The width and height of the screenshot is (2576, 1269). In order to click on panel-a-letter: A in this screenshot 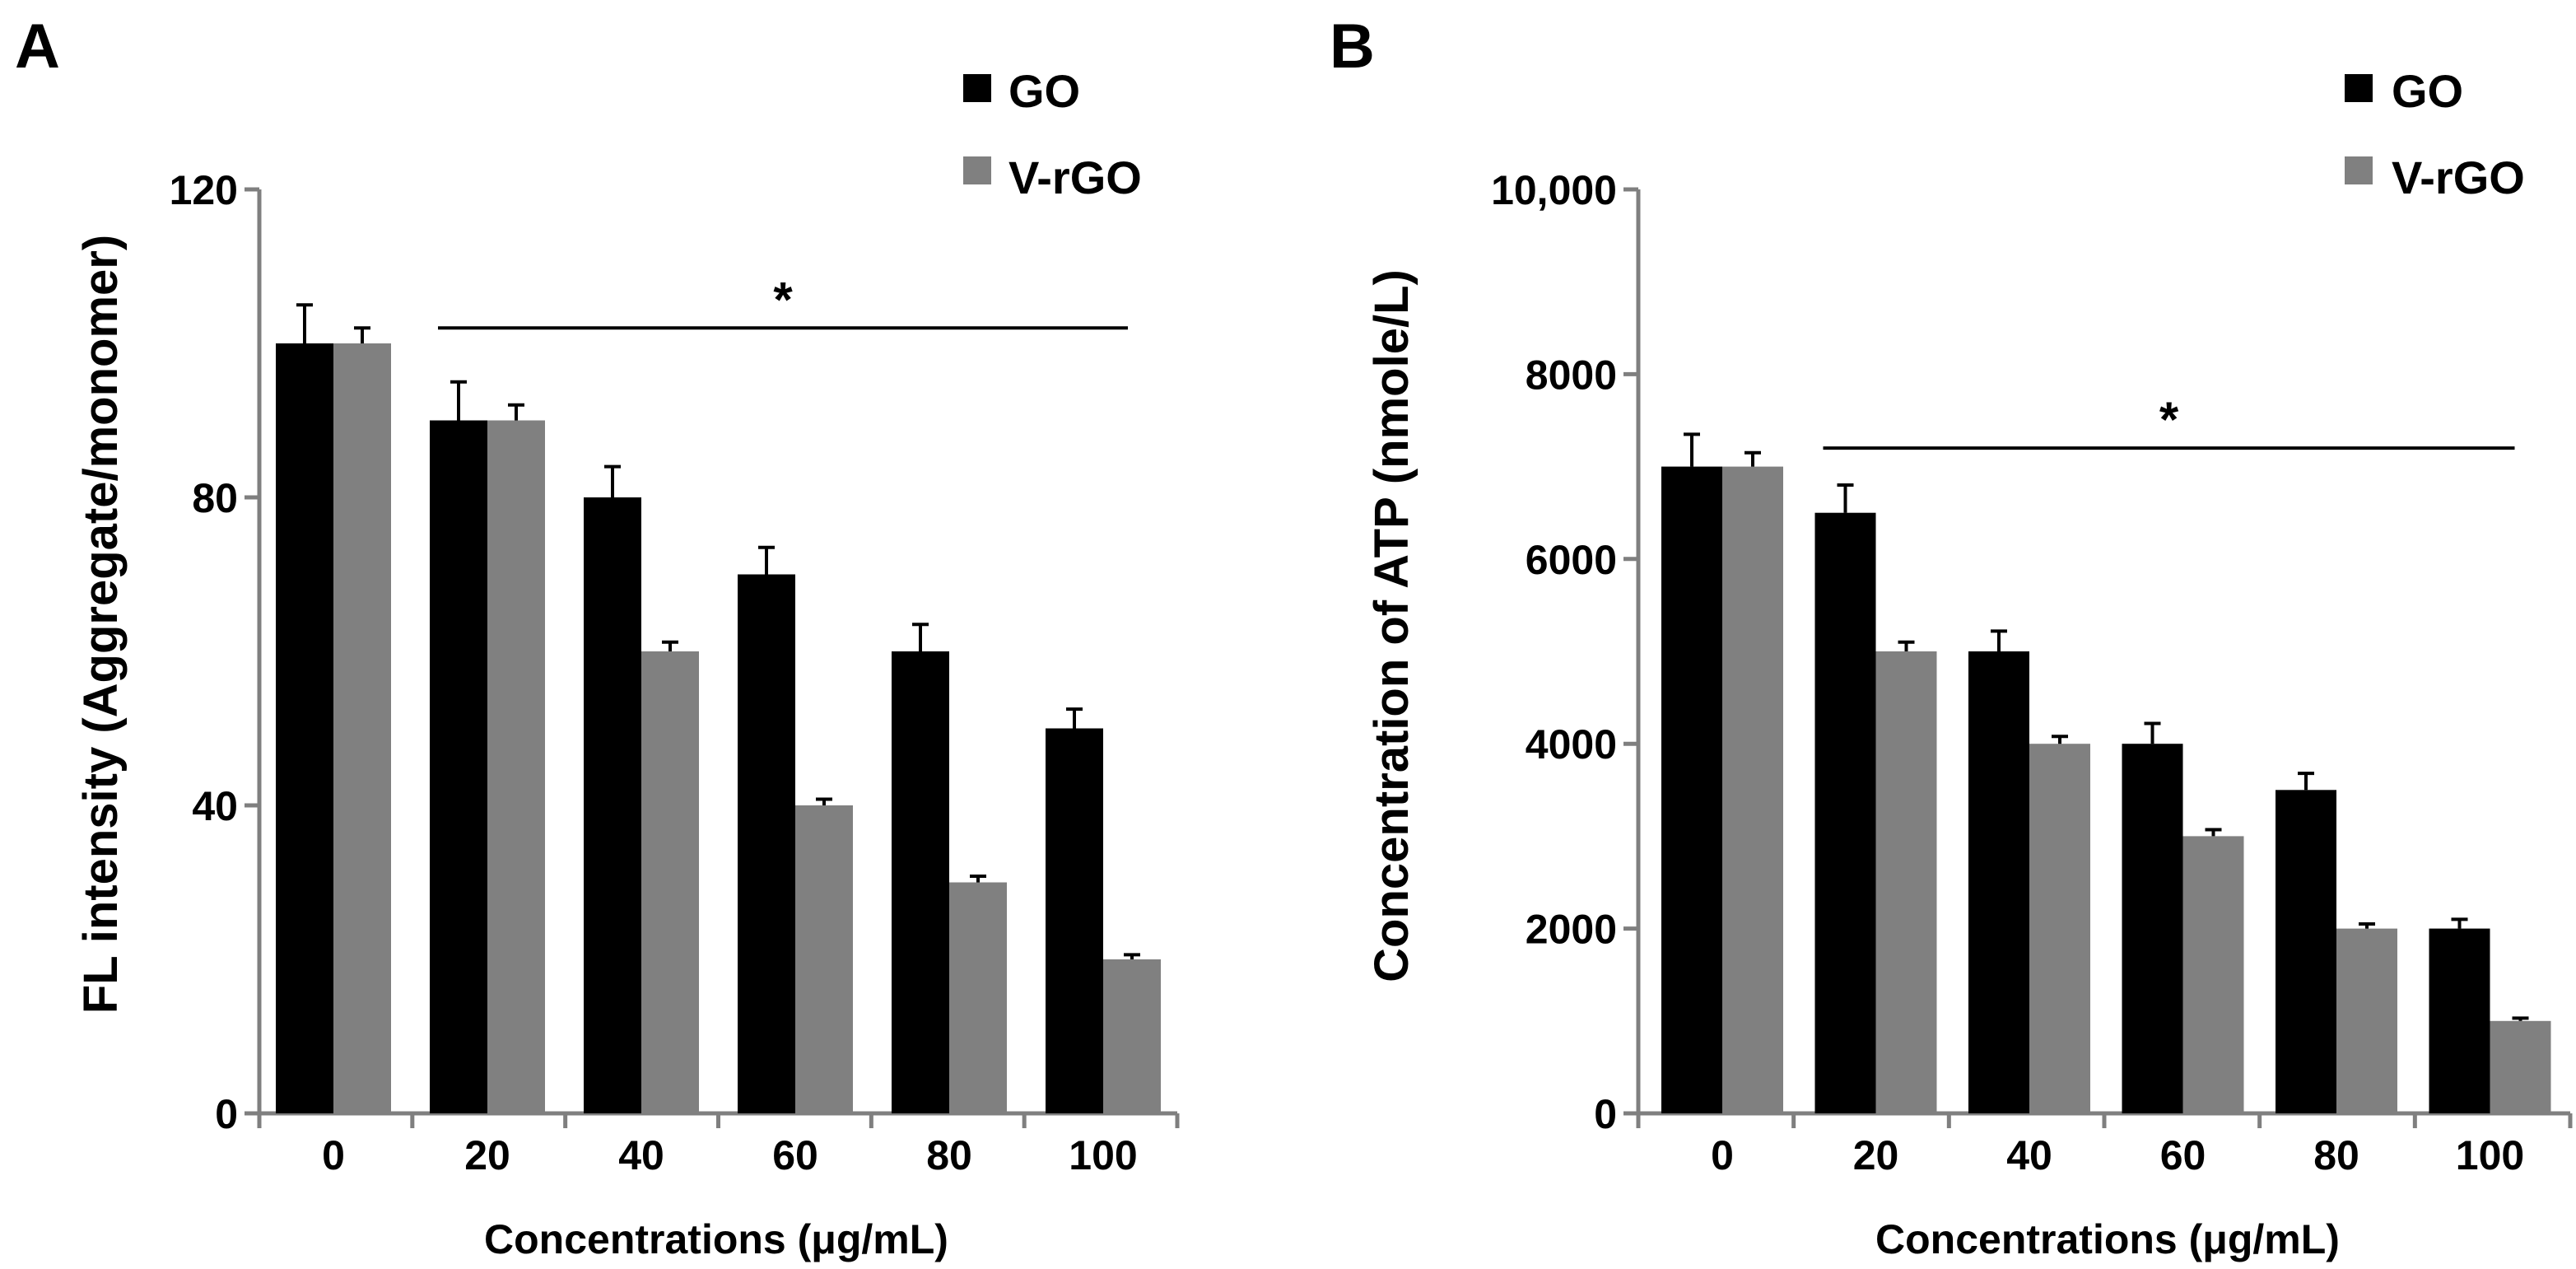, I will do `click(37, 47)`.